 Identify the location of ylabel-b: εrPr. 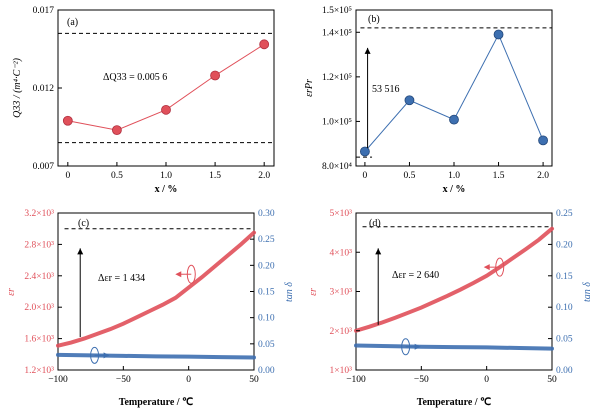
(309, 88).